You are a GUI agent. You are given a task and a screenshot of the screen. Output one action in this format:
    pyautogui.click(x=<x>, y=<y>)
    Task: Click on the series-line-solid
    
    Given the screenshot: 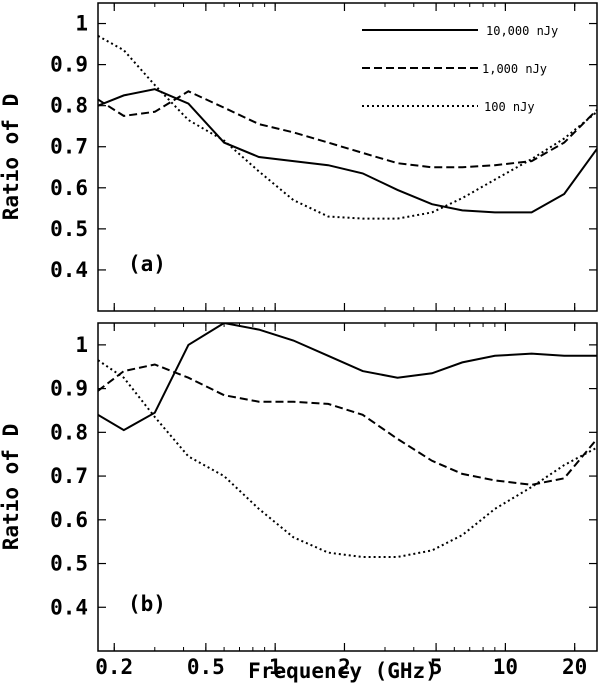 What is the action you would take?
    pyautogui.click(x=347, y=377)
    